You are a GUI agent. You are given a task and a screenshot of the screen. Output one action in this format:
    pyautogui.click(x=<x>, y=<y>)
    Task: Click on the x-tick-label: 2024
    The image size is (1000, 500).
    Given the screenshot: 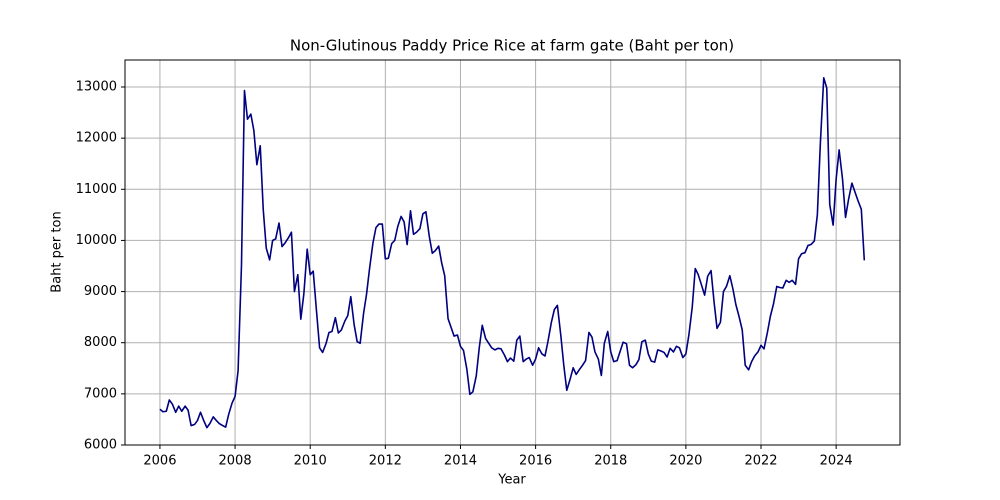 What is the action you would take?
    pyautogui.click(x=836, y=461)
    